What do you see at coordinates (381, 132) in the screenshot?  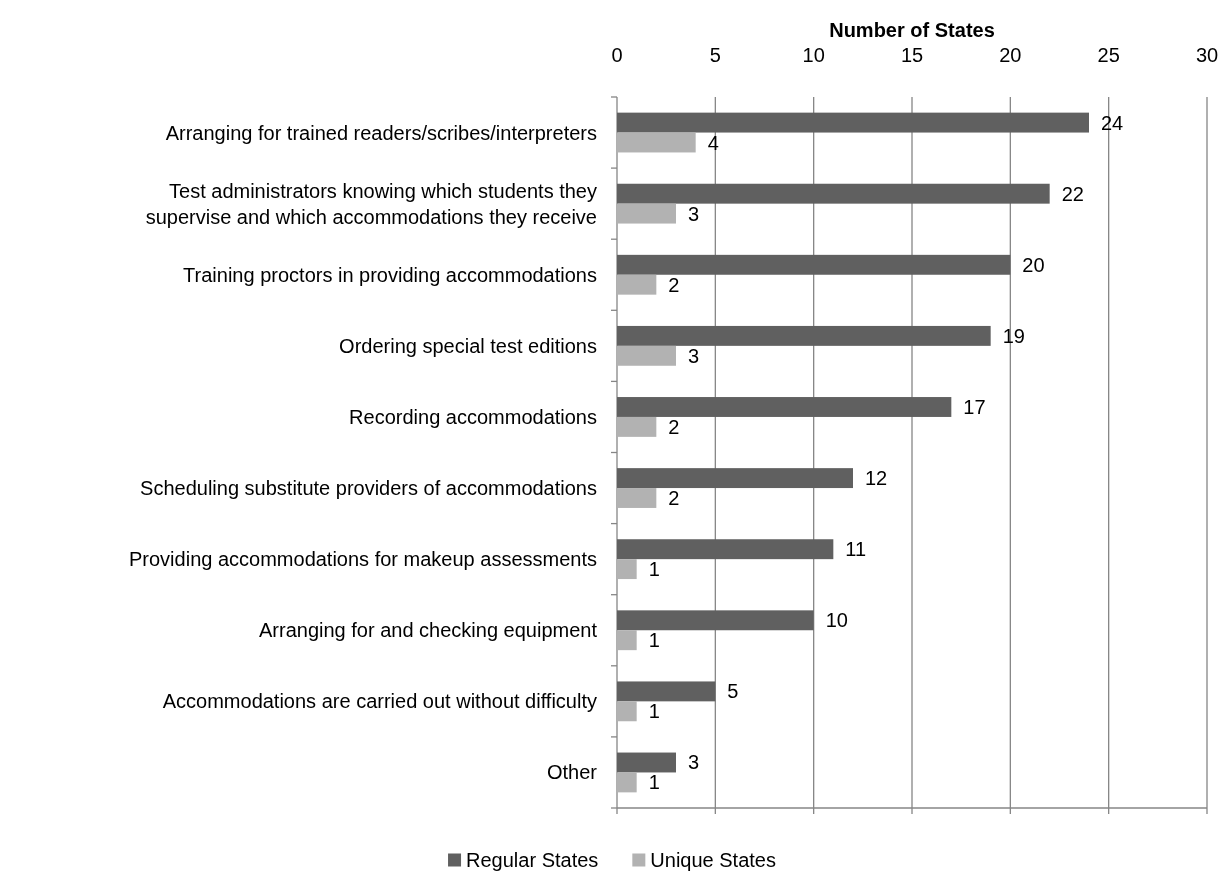 I see `y-tick-label: Arranging for trained readers/scribes/interpreters` at bounding box center [381, 132].